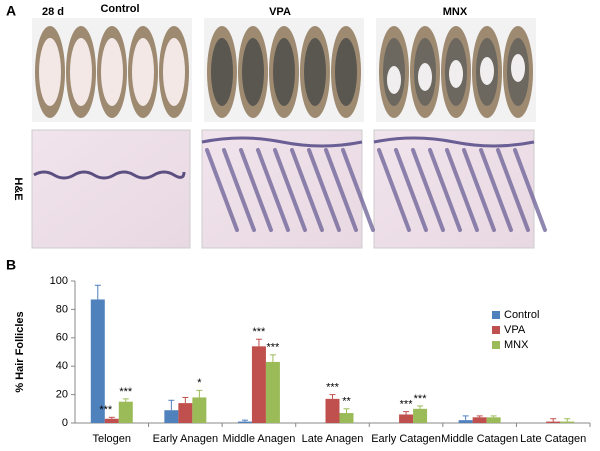 The image size is (600, 451). I want to click on y-axis-label: % Hair Follicles, so click(20, 351).